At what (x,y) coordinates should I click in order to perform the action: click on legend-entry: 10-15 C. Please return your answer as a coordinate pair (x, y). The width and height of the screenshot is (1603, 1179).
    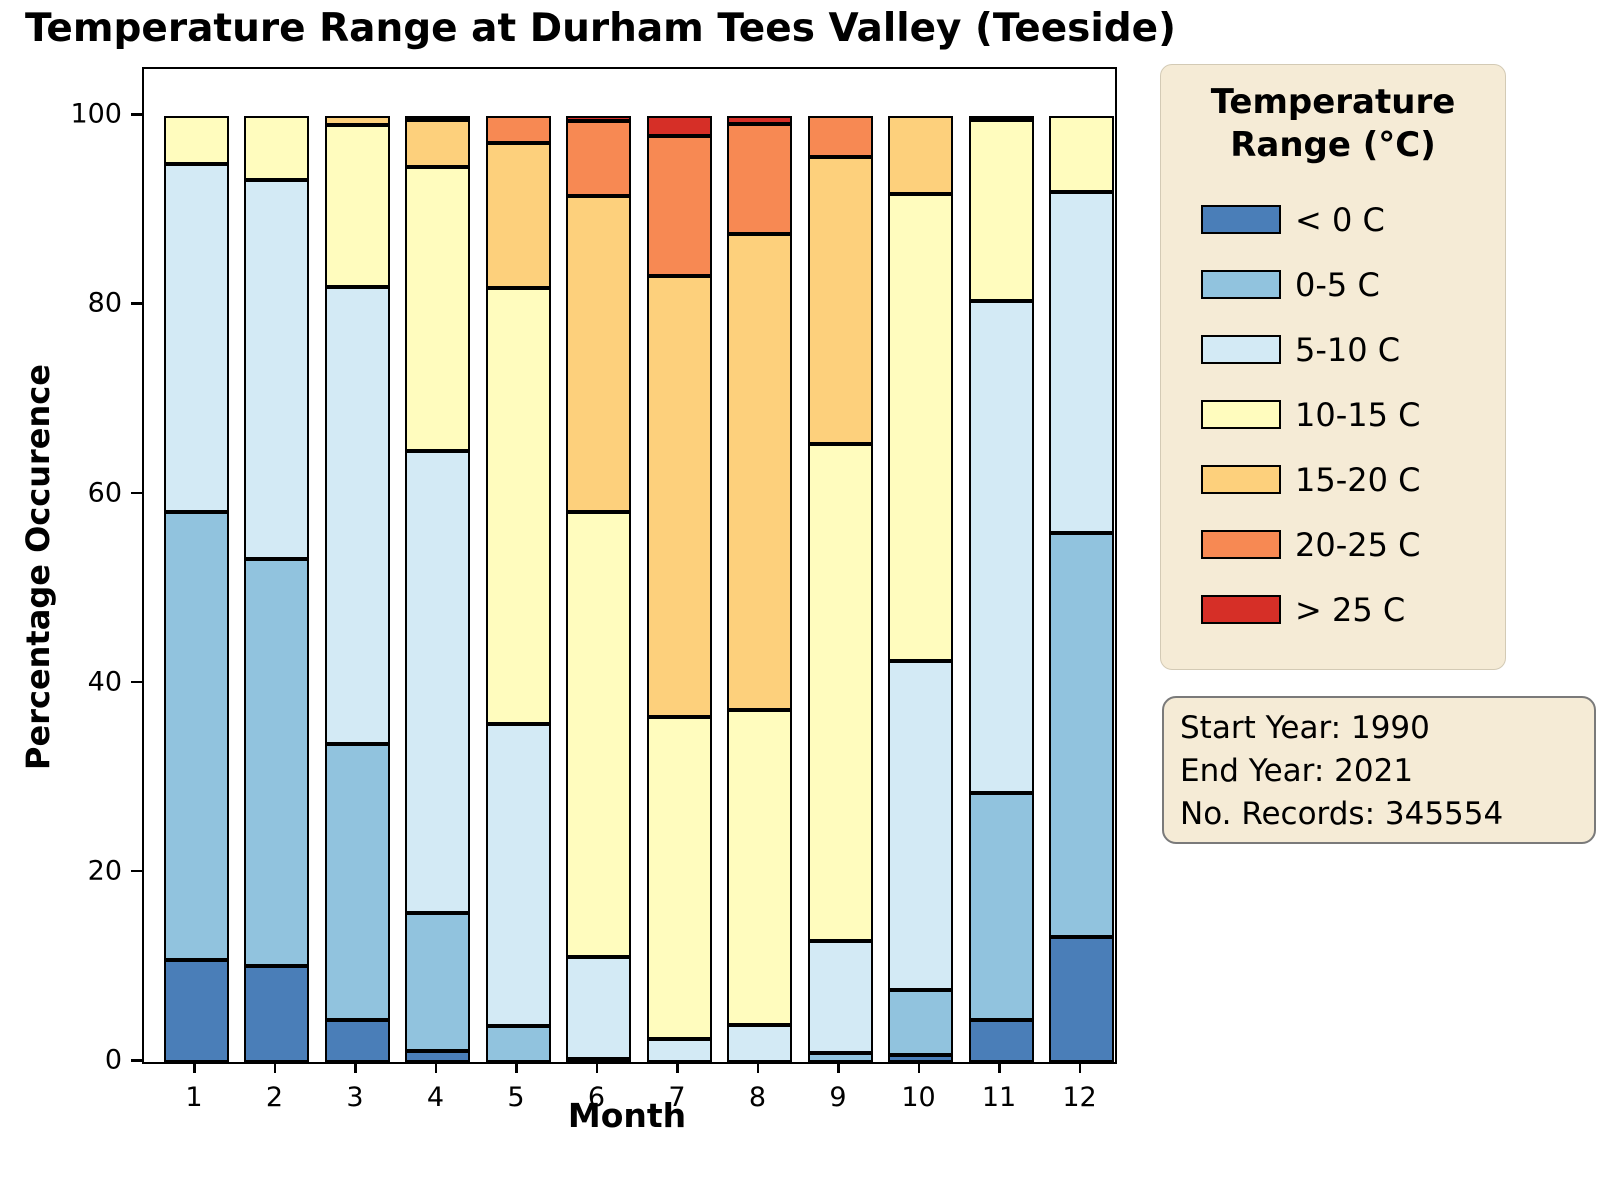
    Looking at the image, I should click on (1353, 415).